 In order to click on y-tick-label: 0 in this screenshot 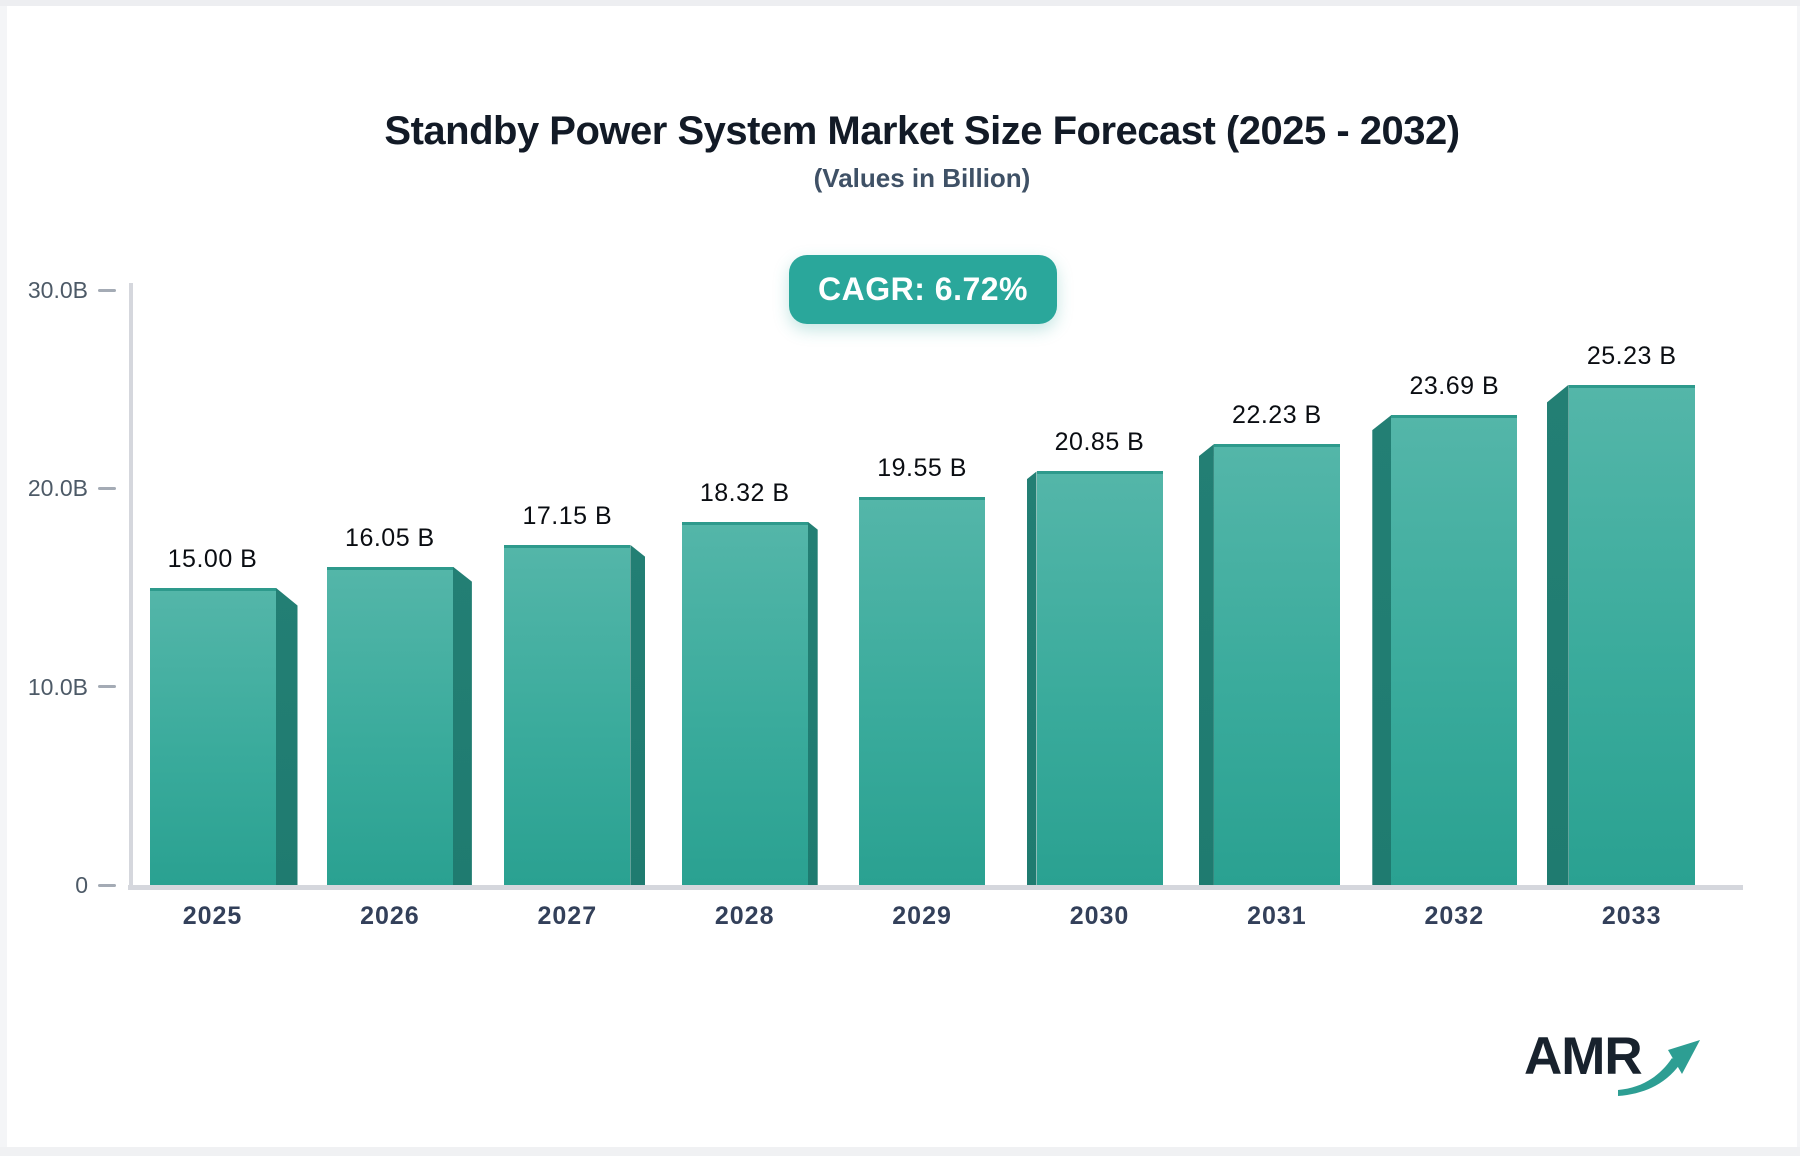, I will do `click(81, 885)`.